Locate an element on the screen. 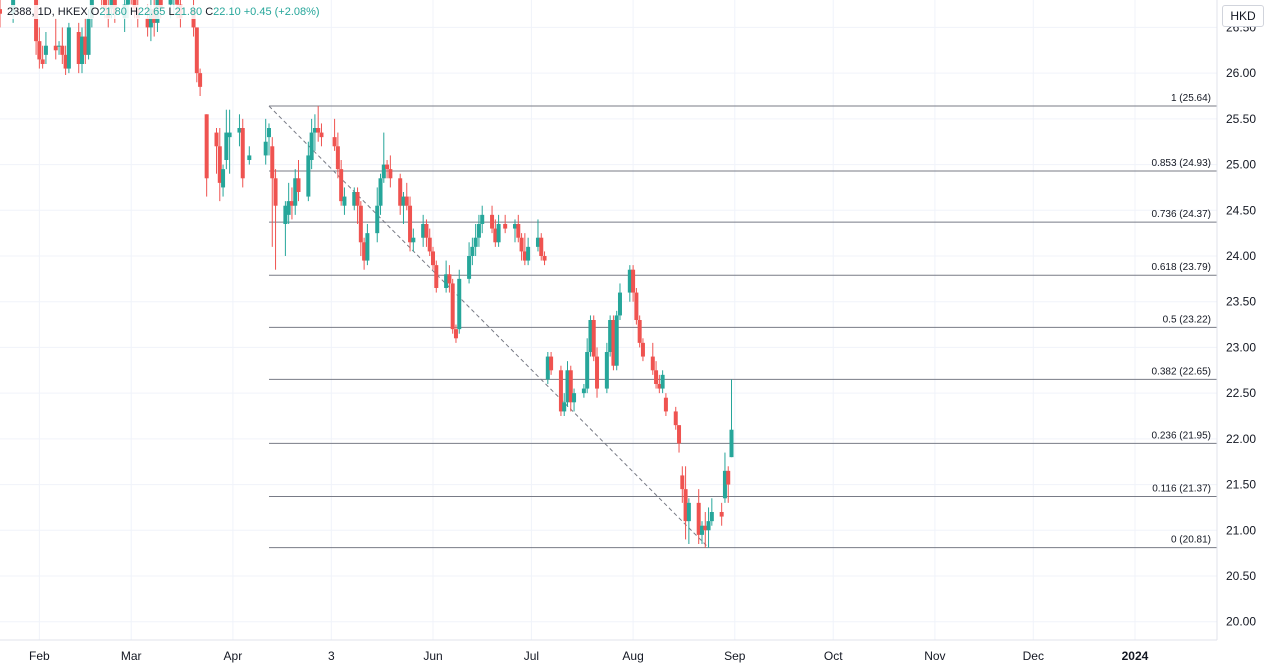 The height and width of the screenshot is (672, 1268). currency-button: HKD is located at coordinates (1243, 16).